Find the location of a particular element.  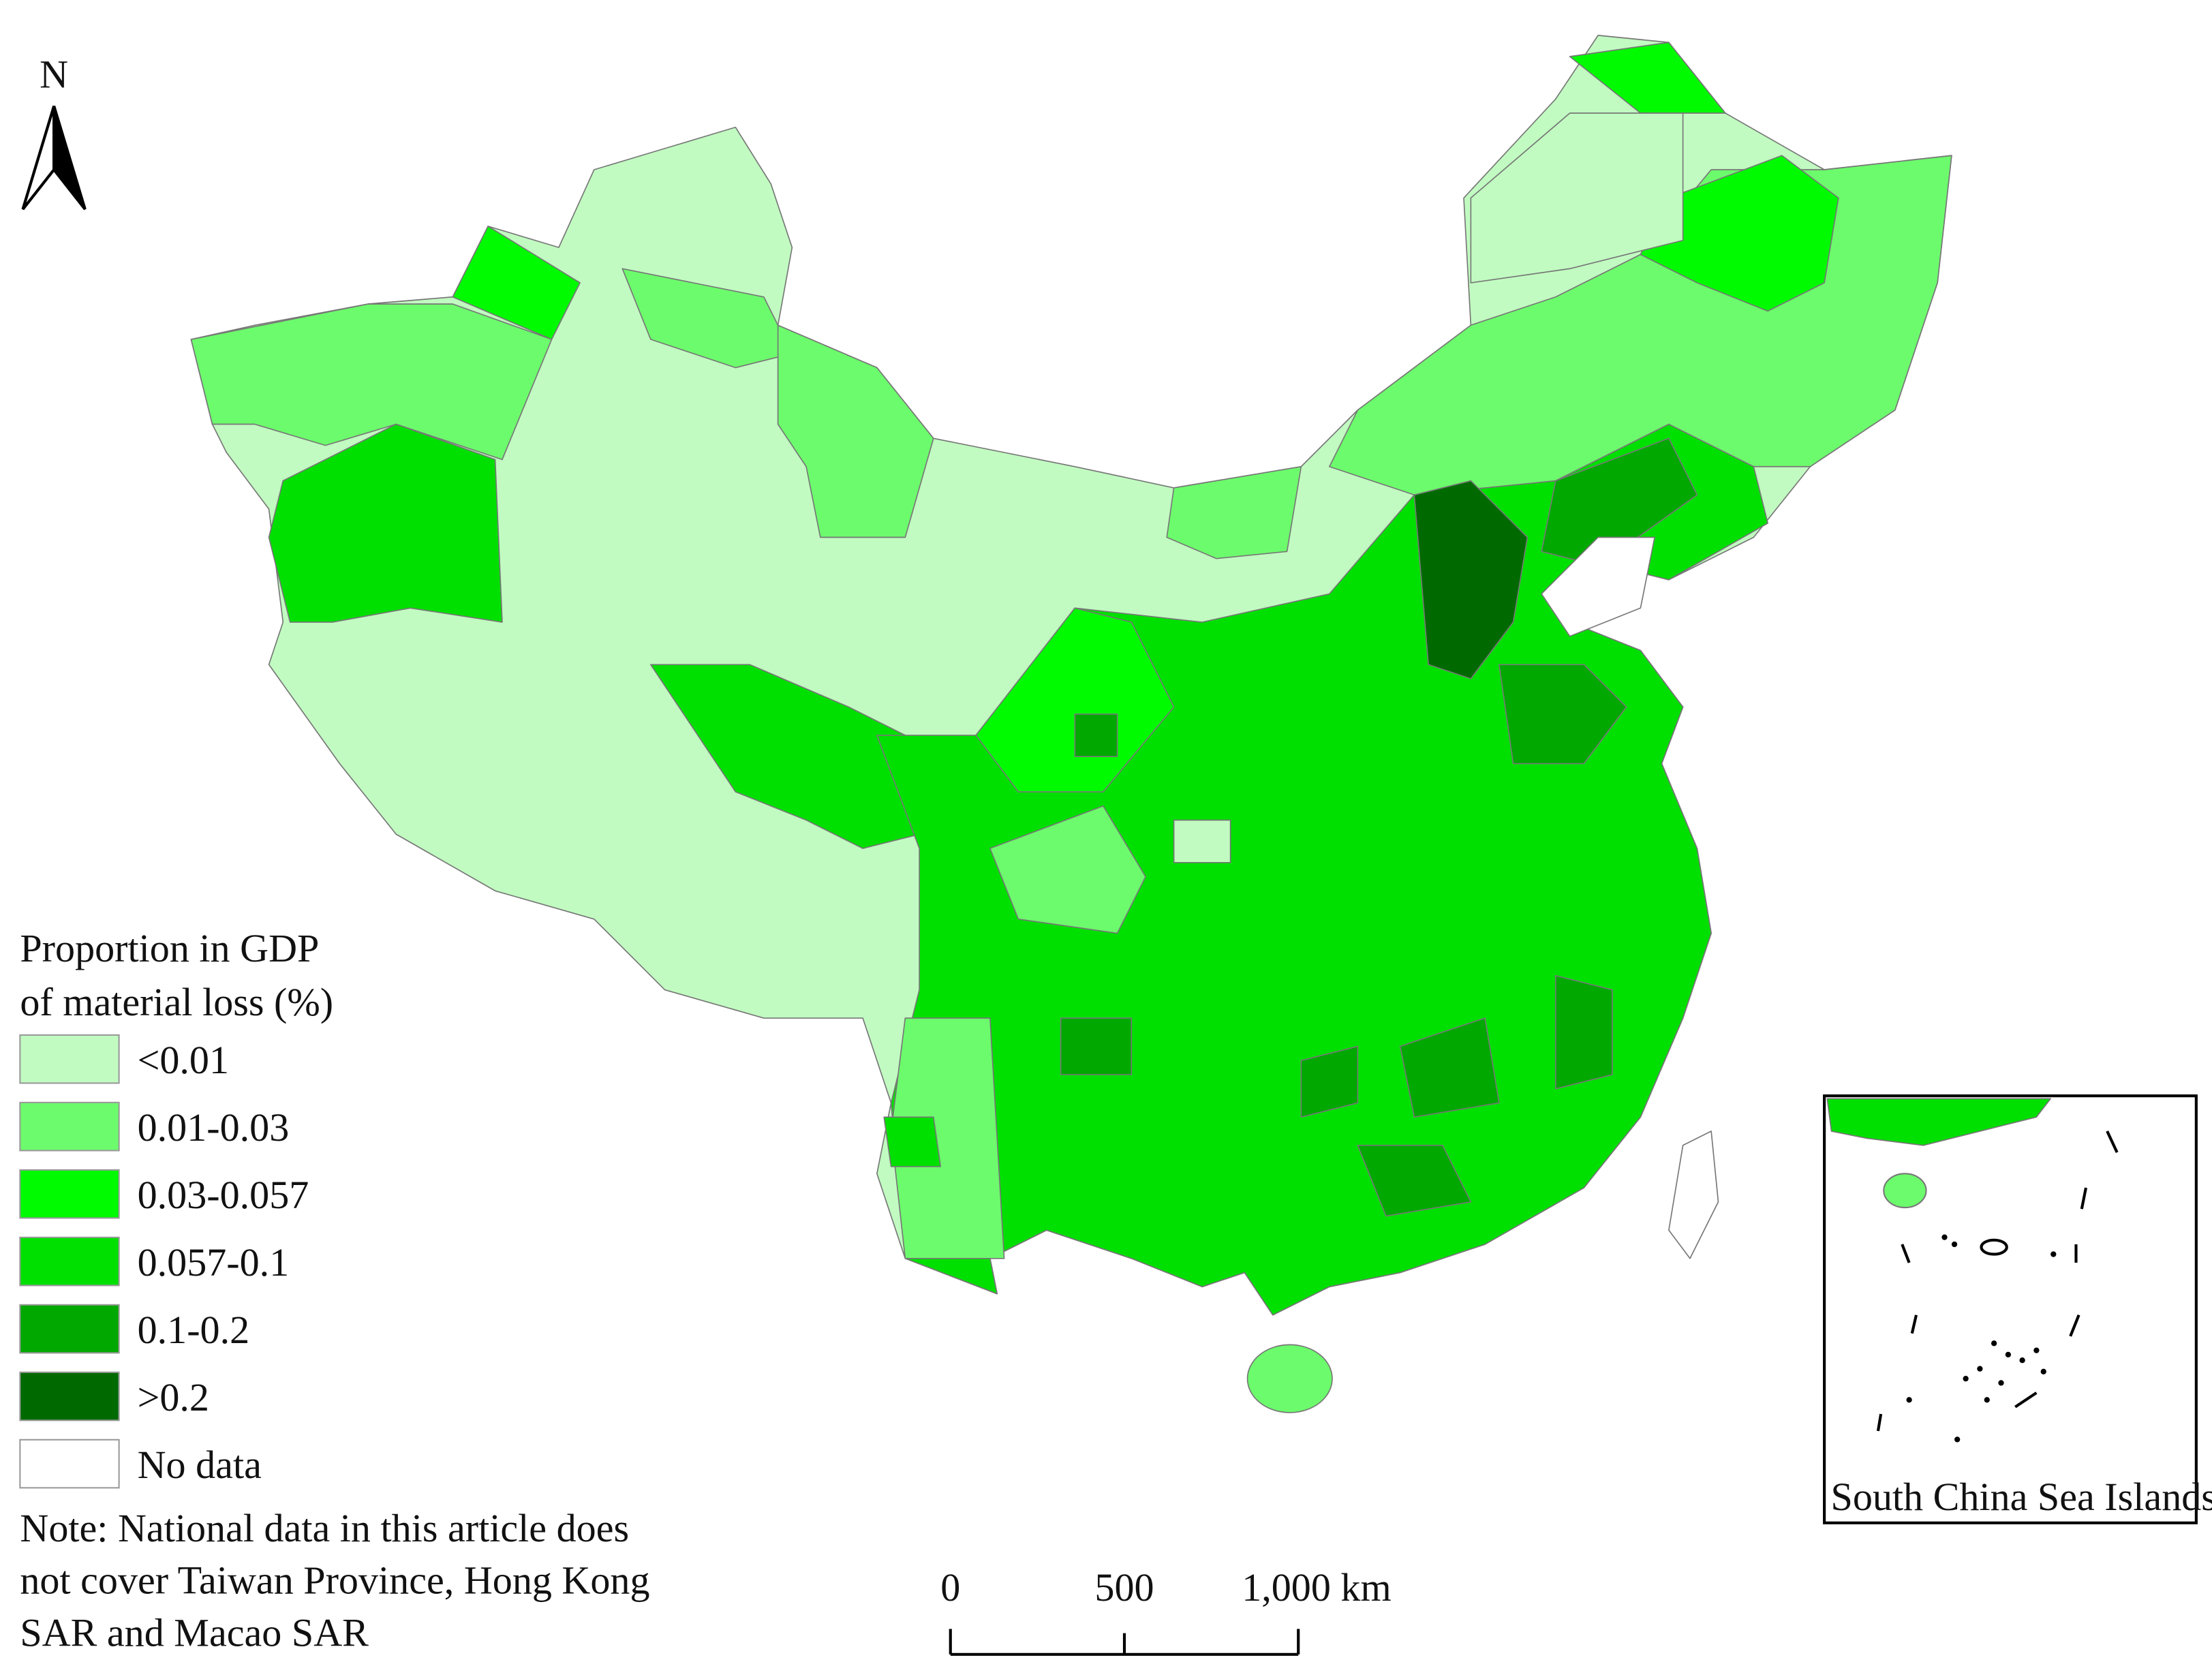

inset-frame is located at coordinates (2010, 1309).